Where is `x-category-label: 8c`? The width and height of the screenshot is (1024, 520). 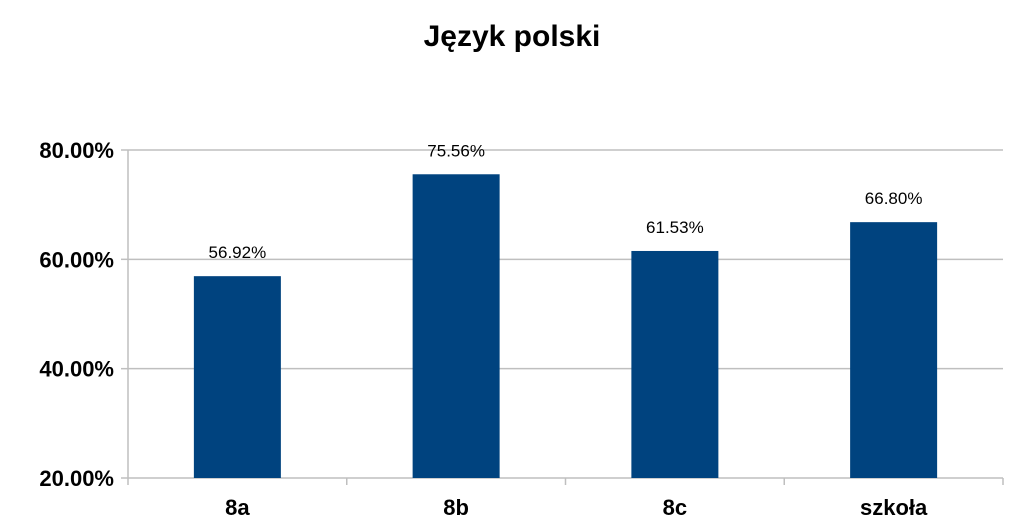 x-category-label: 8c is located at coordinates (675, 507).